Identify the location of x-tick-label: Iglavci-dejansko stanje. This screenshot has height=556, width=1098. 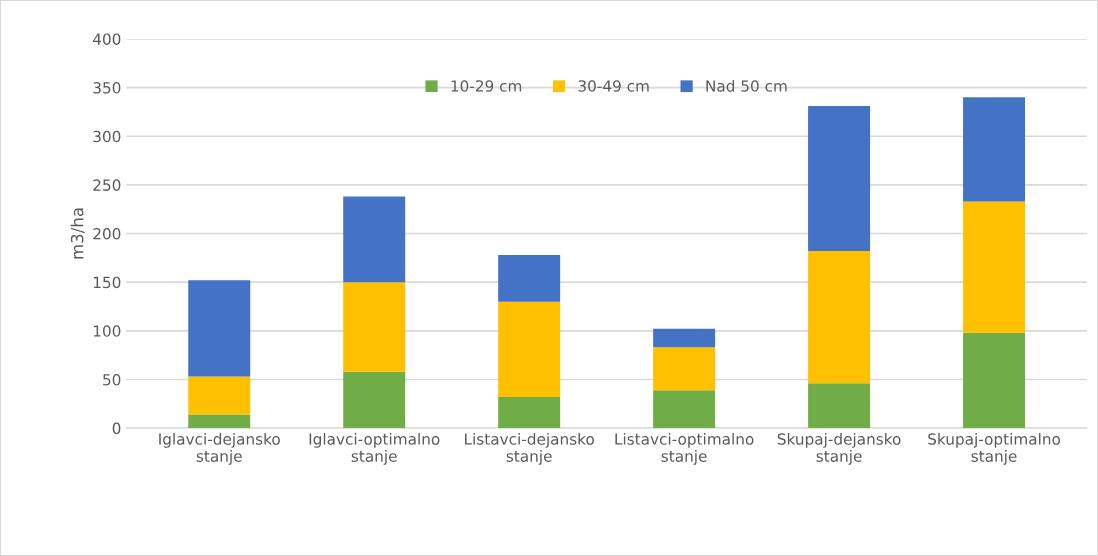
(219, 448).